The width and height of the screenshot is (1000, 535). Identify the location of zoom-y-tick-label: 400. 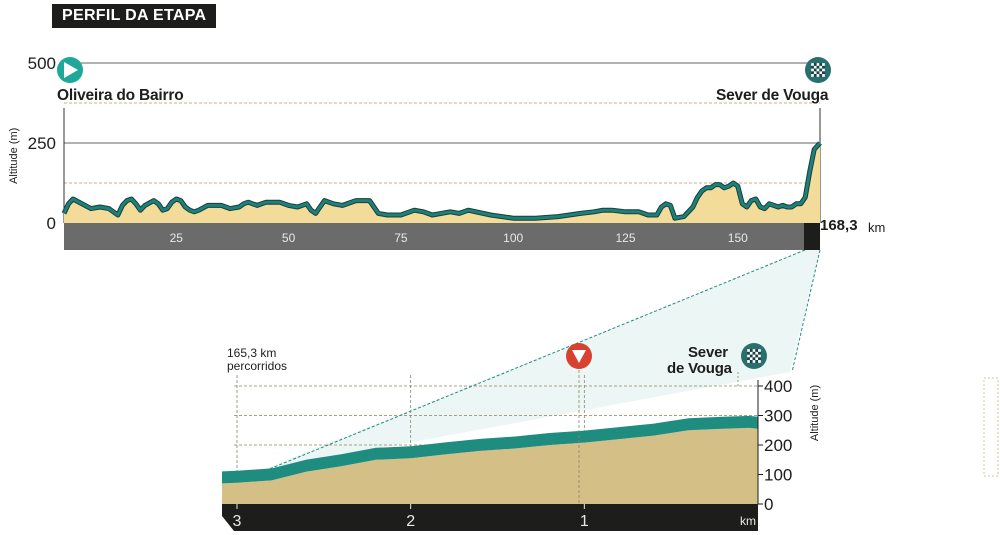
(778, 386).